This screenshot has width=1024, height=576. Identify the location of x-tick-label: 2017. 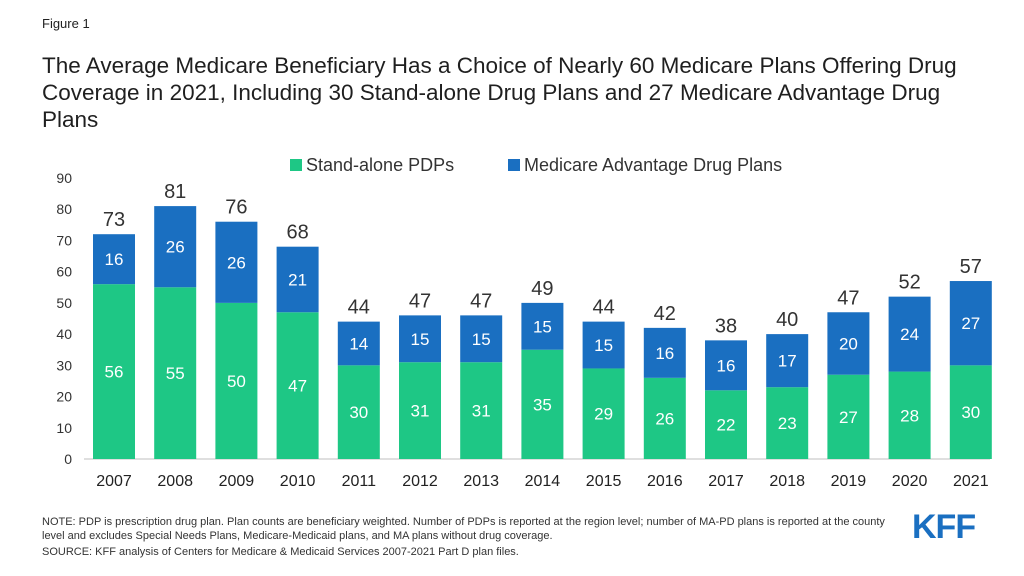
(726, 481).